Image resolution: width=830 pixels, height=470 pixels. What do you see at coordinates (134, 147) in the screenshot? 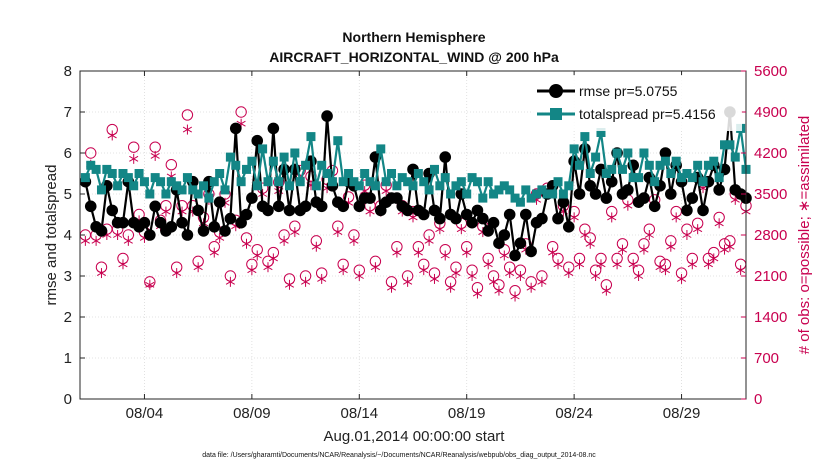
I see `obs-possible-point` at bounding box center [134, 147].